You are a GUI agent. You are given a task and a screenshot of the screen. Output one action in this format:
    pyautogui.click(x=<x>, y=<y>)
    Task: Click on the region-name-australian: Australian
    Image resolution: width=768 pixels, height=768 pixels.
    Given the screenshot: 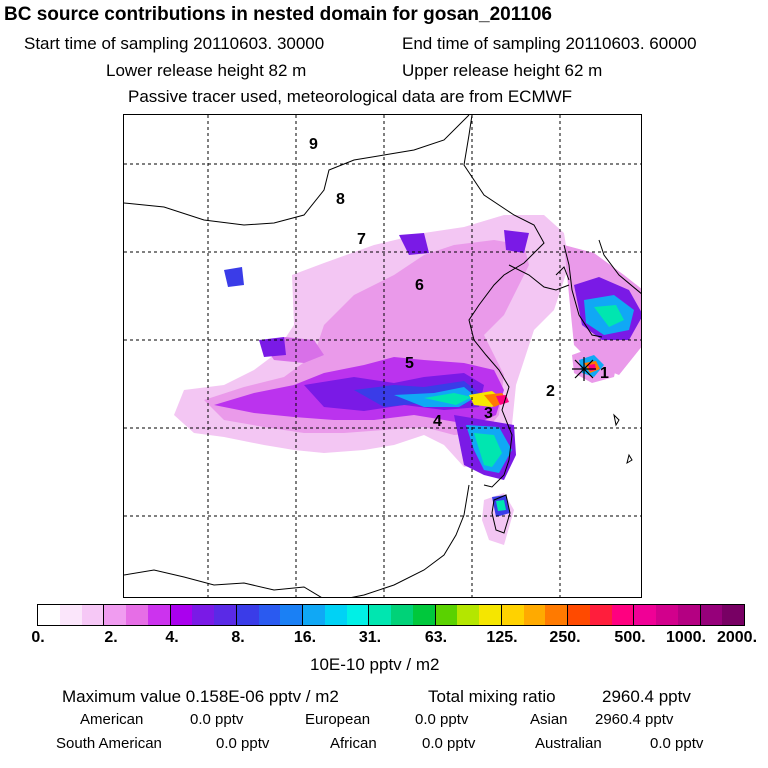 What is the action you would take?
    pyautogui.click(x=568, y=743)
    